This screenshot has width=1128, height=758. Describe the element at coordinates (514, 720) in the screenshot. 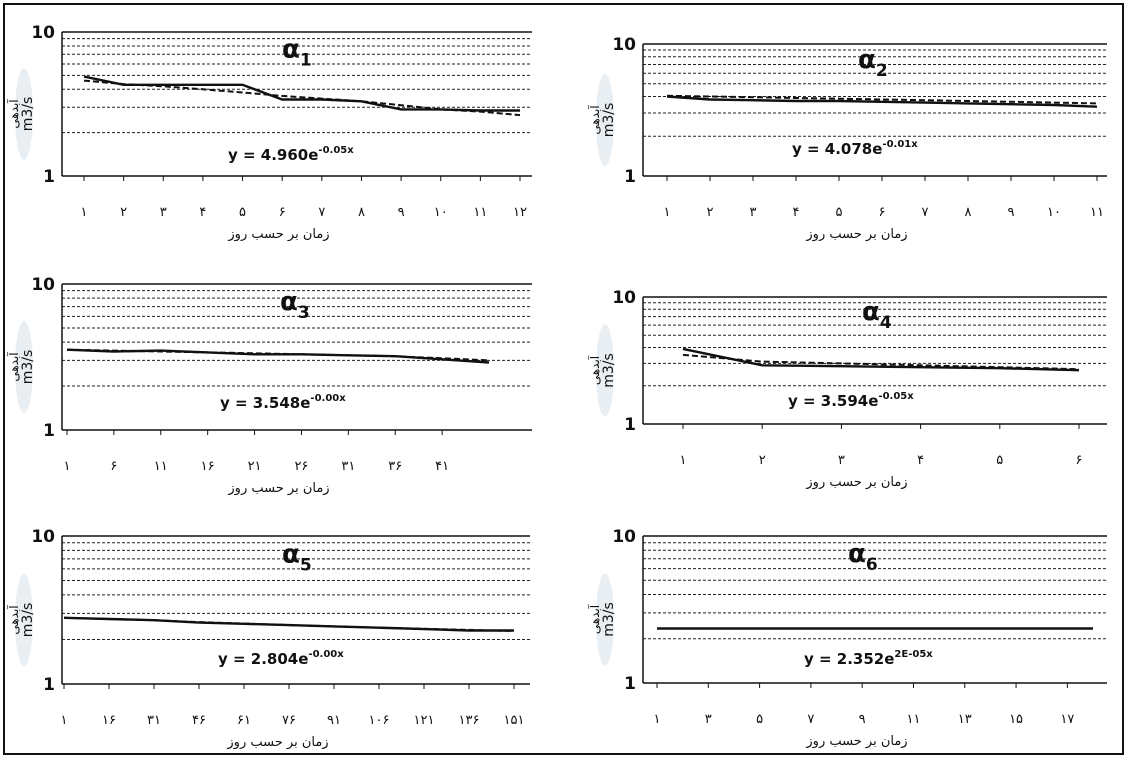

I see `x-tick-label: ۱۵۱` at that location.